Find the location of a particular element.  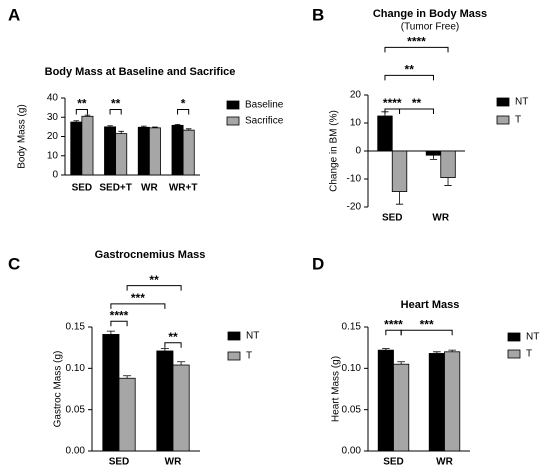

chart-title: Gastrocnemius Mass is located at coordinates (150, 255).